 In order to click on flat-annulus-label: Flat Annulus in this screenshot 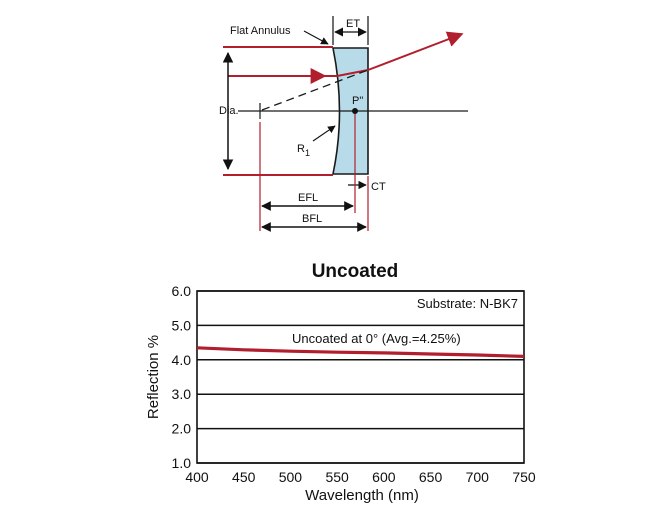, I will do `click(260, 31)`.